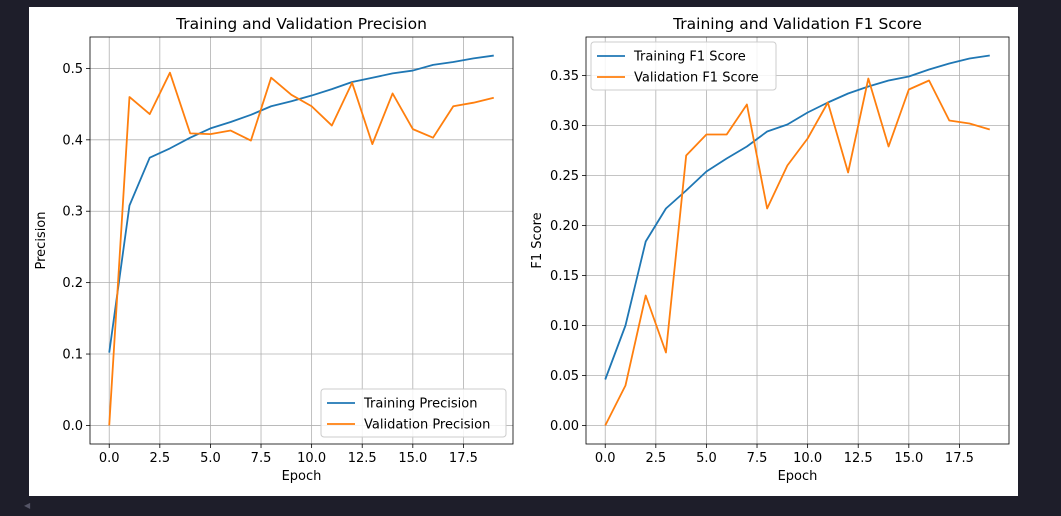  Describe the element at coordinates (261, 458) in the screenshot. I see `chart1-x-tick-label: 7.5` at that location.